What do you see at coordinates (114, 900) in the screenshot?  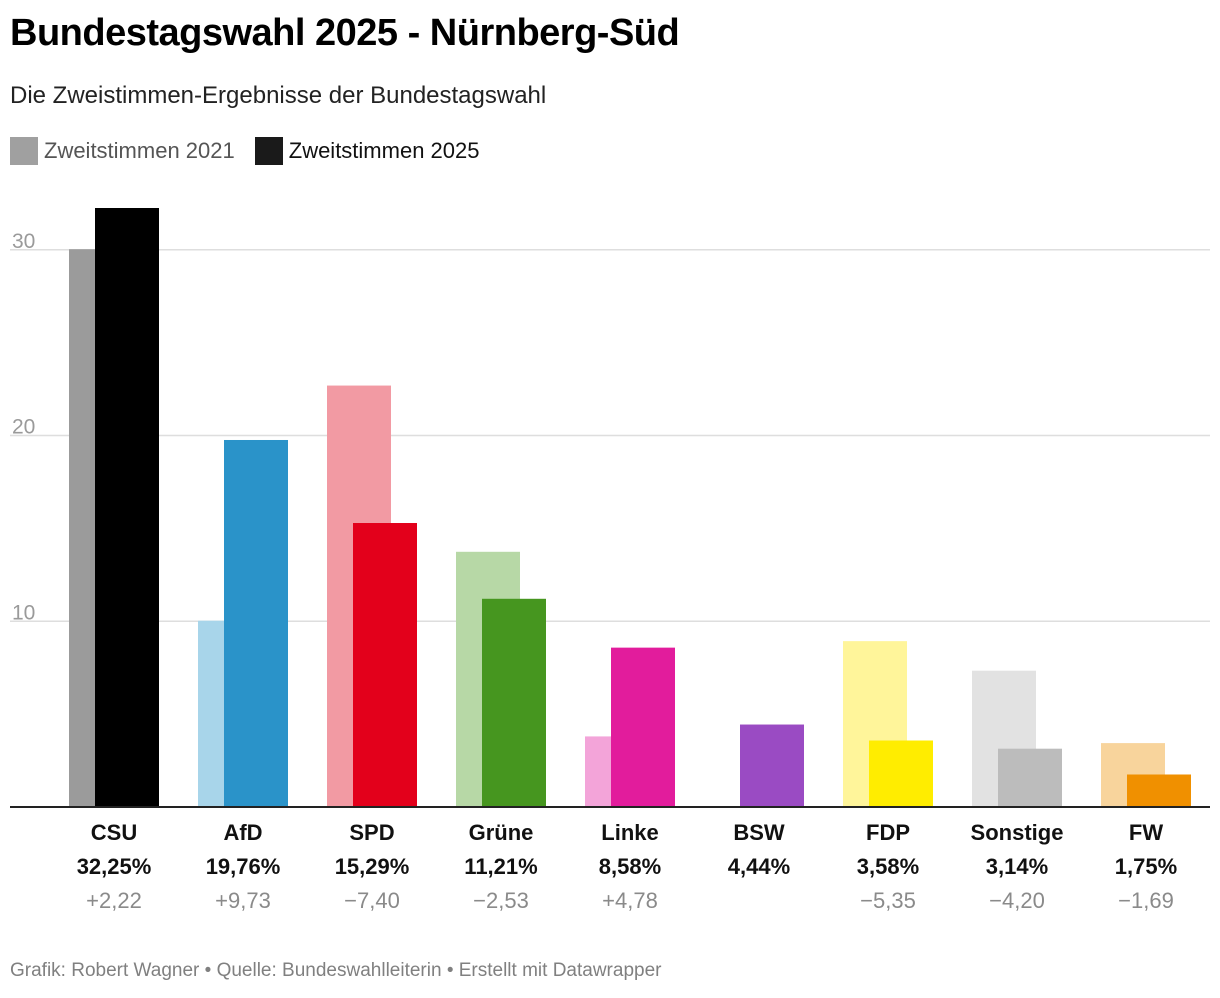 I see `diff-label: +2,22` at bounding box center [114, 900].